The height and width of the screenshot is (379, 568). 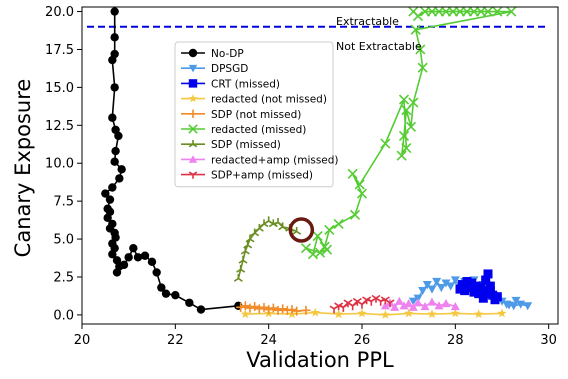 What do you see at coordinates (63, 240) in the screenshot?
I see `y-tick-label: 5.0` at bounding box center [63, 240].